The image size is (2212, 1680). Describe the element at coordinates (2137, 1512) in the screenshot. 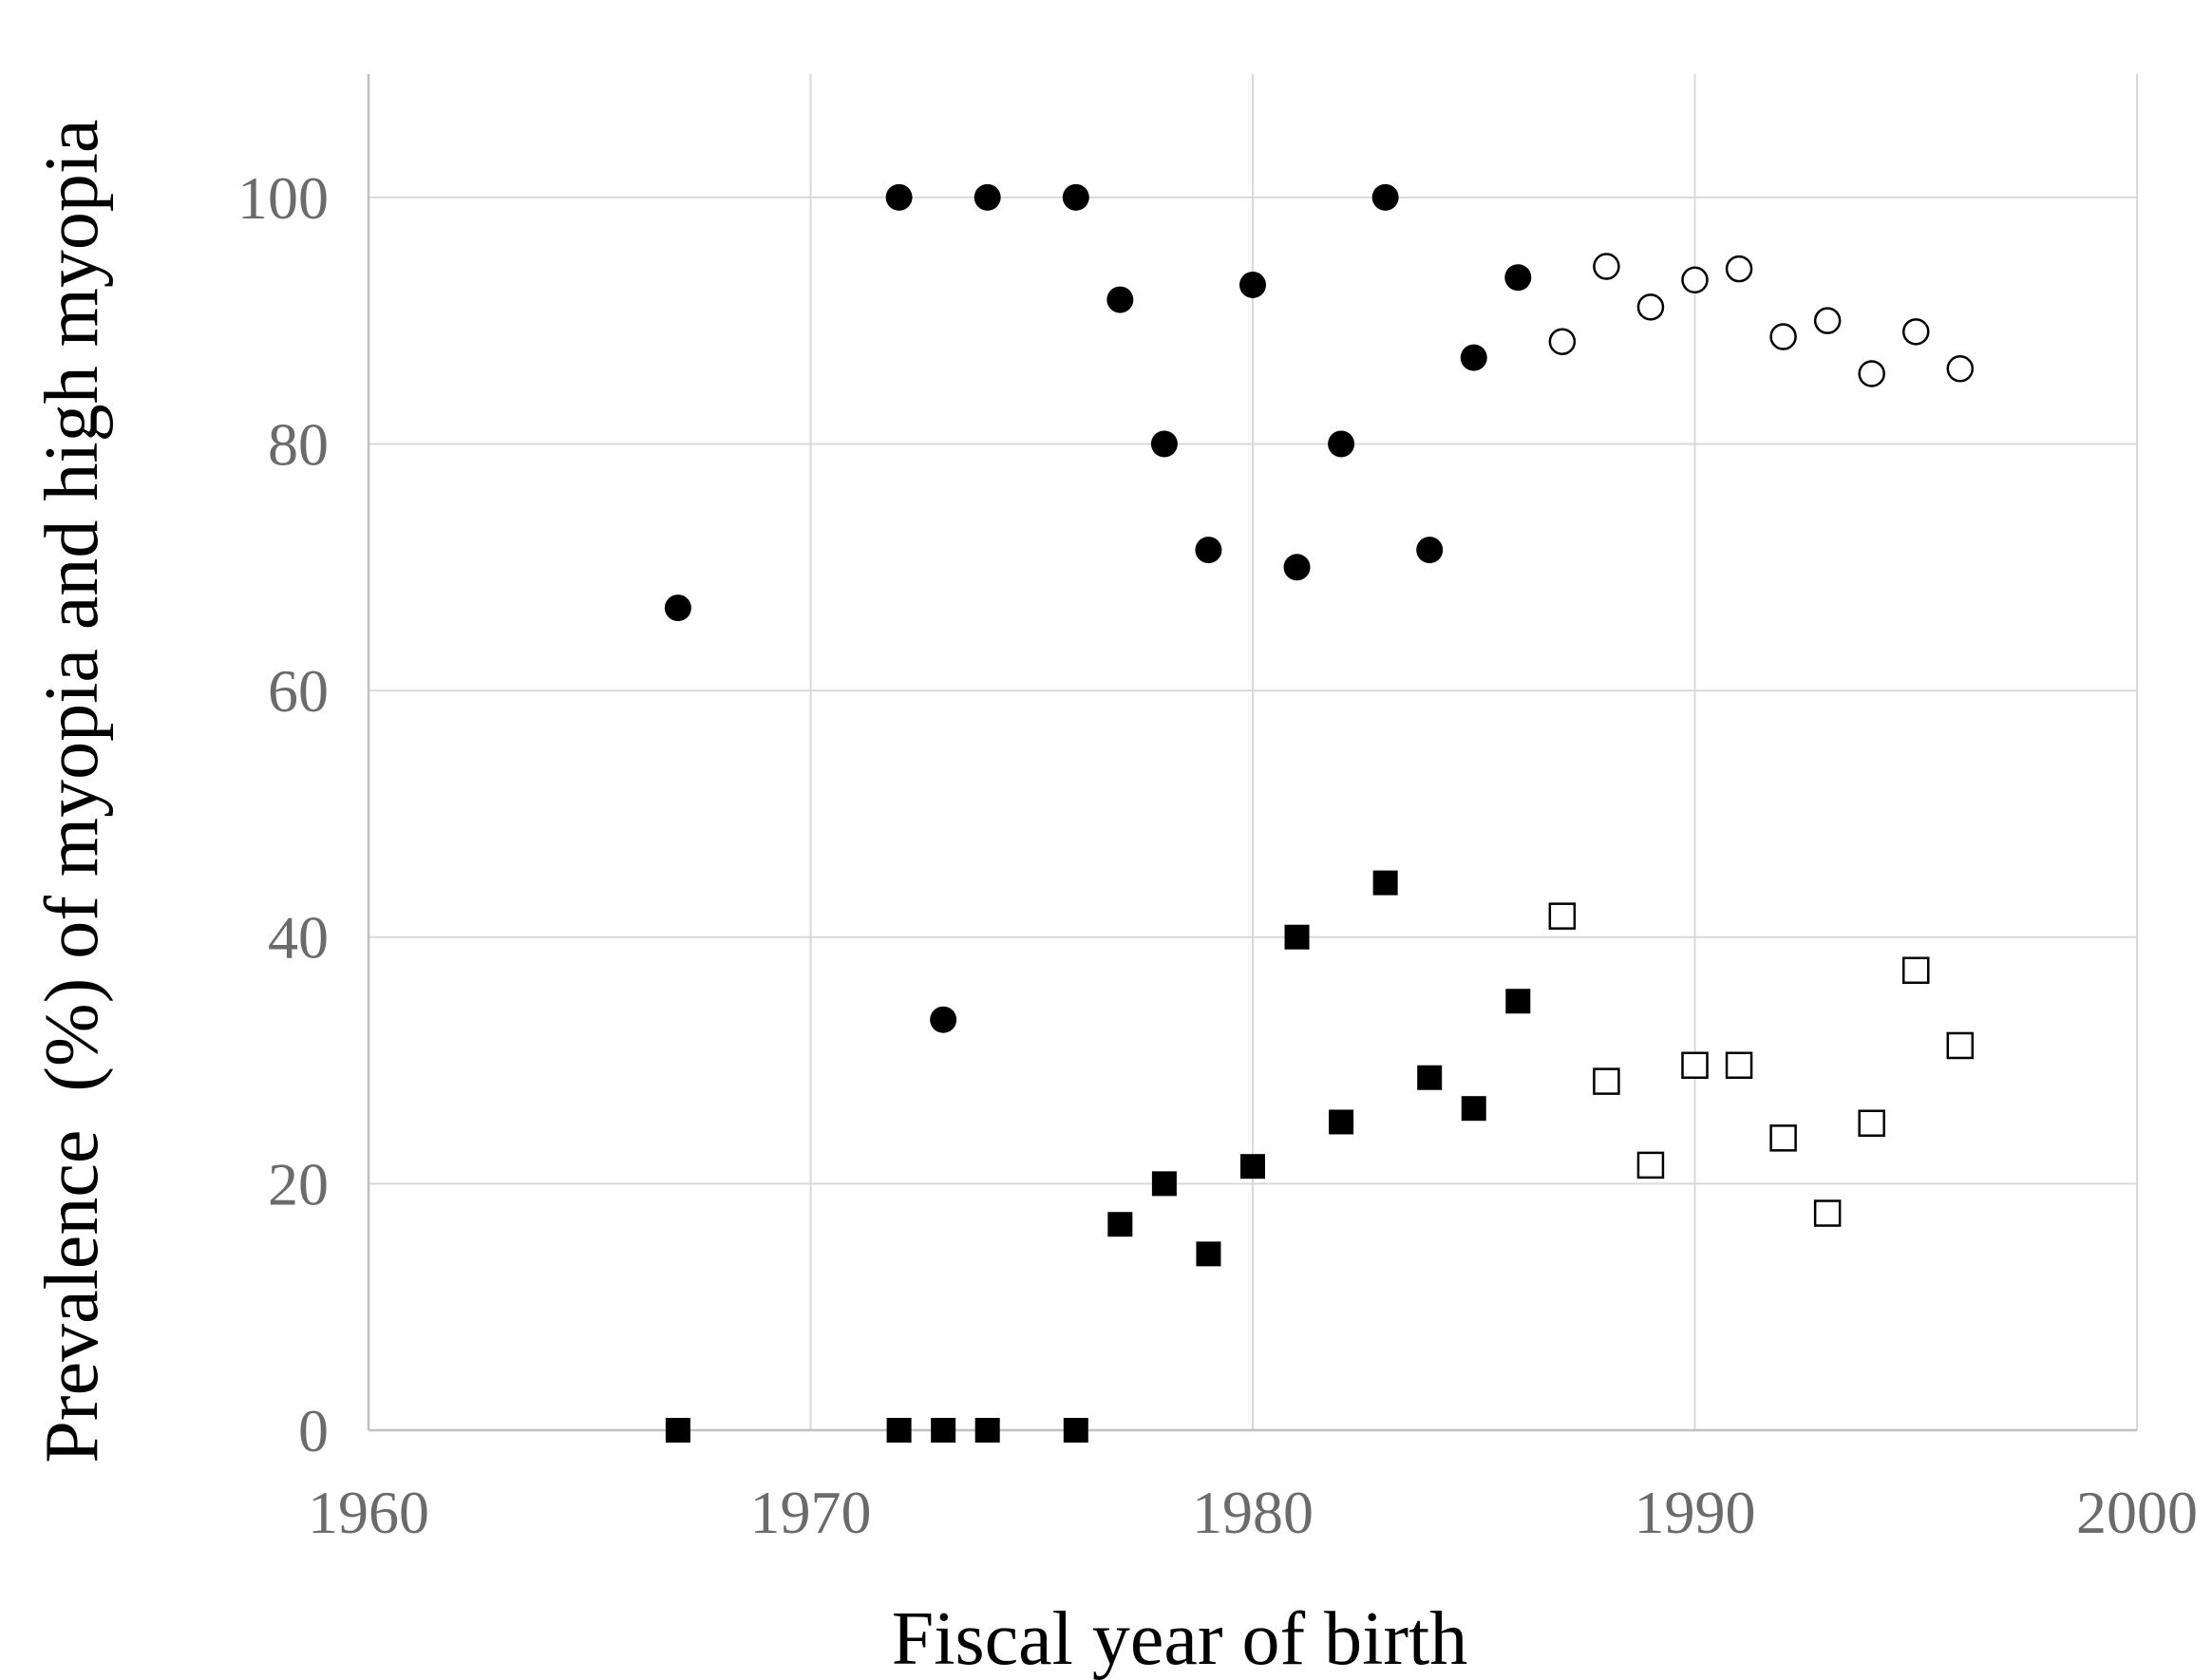

I see `x-tick-label: 2000` at that location.